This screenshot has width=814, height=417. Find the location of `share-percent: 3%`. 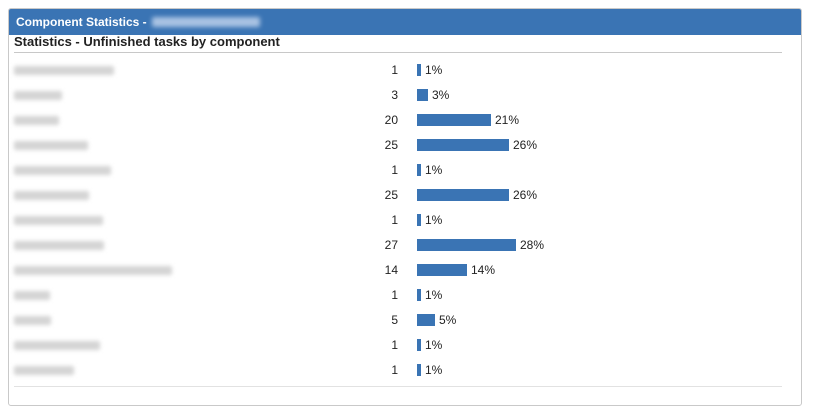

share-percent: 3% is located at coordinates (441, 95).